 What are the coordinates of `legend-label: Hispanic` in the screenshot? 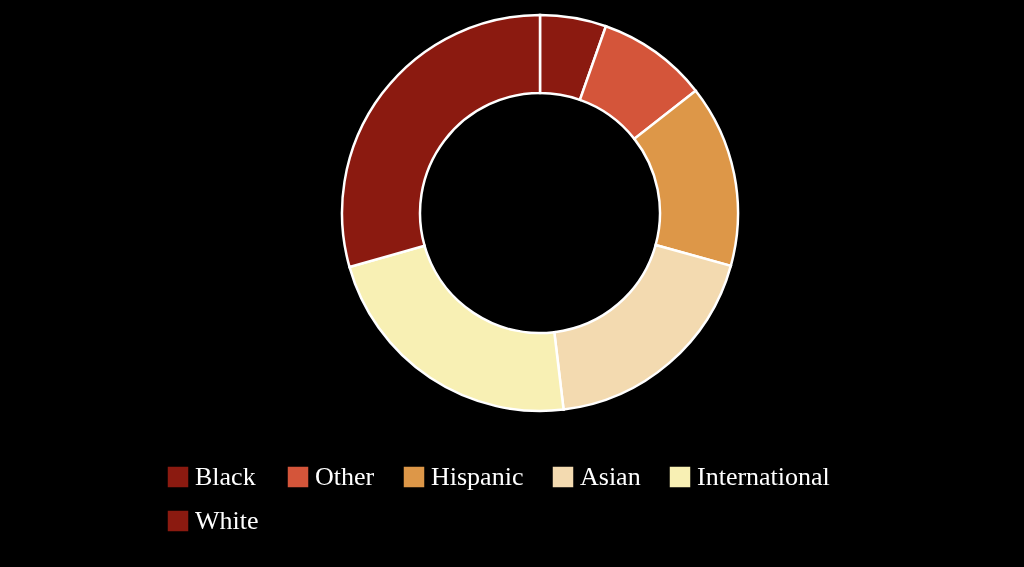 It's located at (477, 476).